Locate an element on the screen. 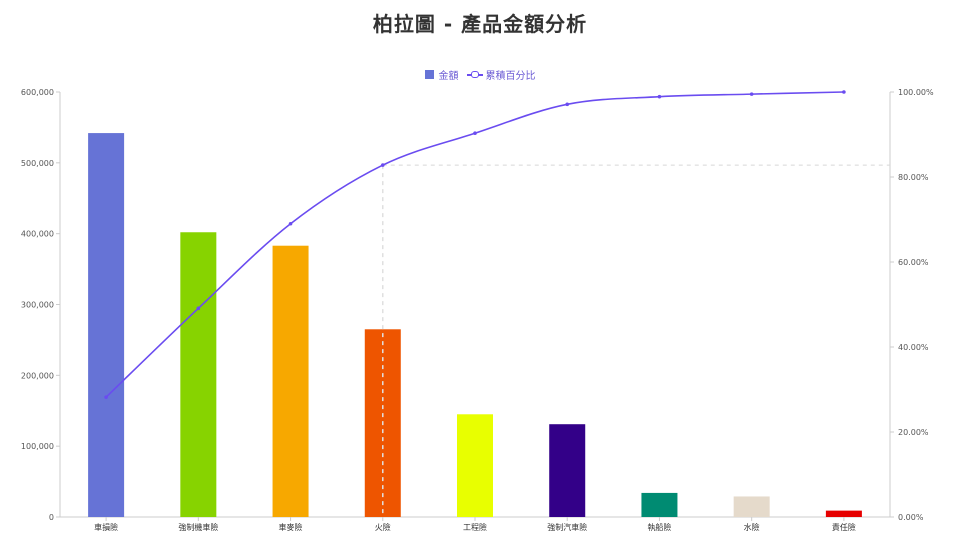 Image resolution: width=960 pixels, height=540 pixels. y-right-tick-label: 100.00% is located at coordinates (916, 92).